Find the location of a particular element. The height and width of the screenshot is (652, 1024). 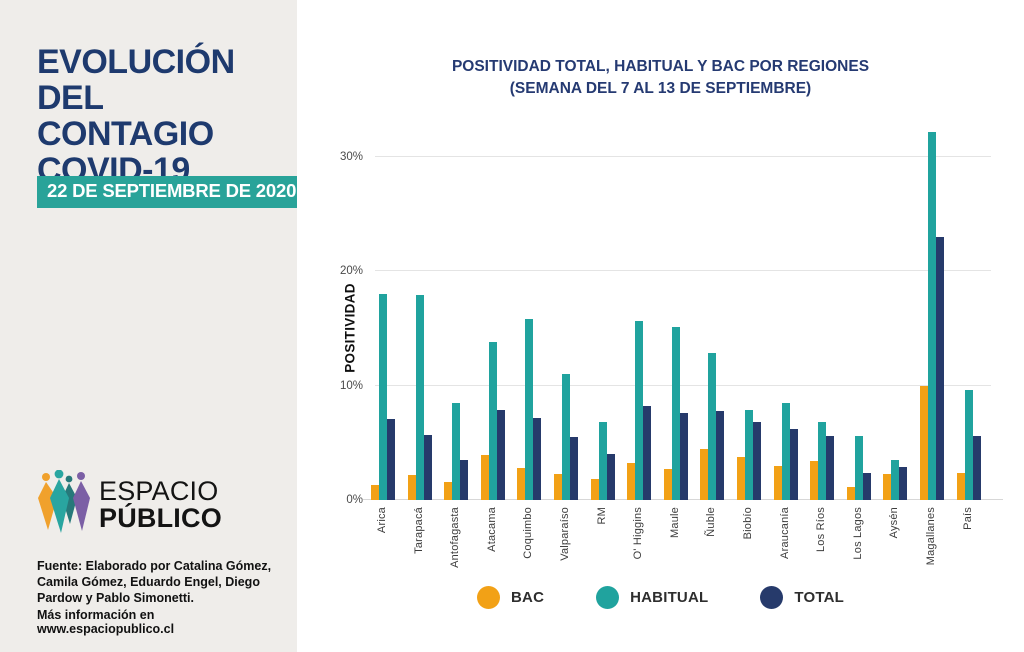

bar-habitual-maule is located at coordinates (675, 413).